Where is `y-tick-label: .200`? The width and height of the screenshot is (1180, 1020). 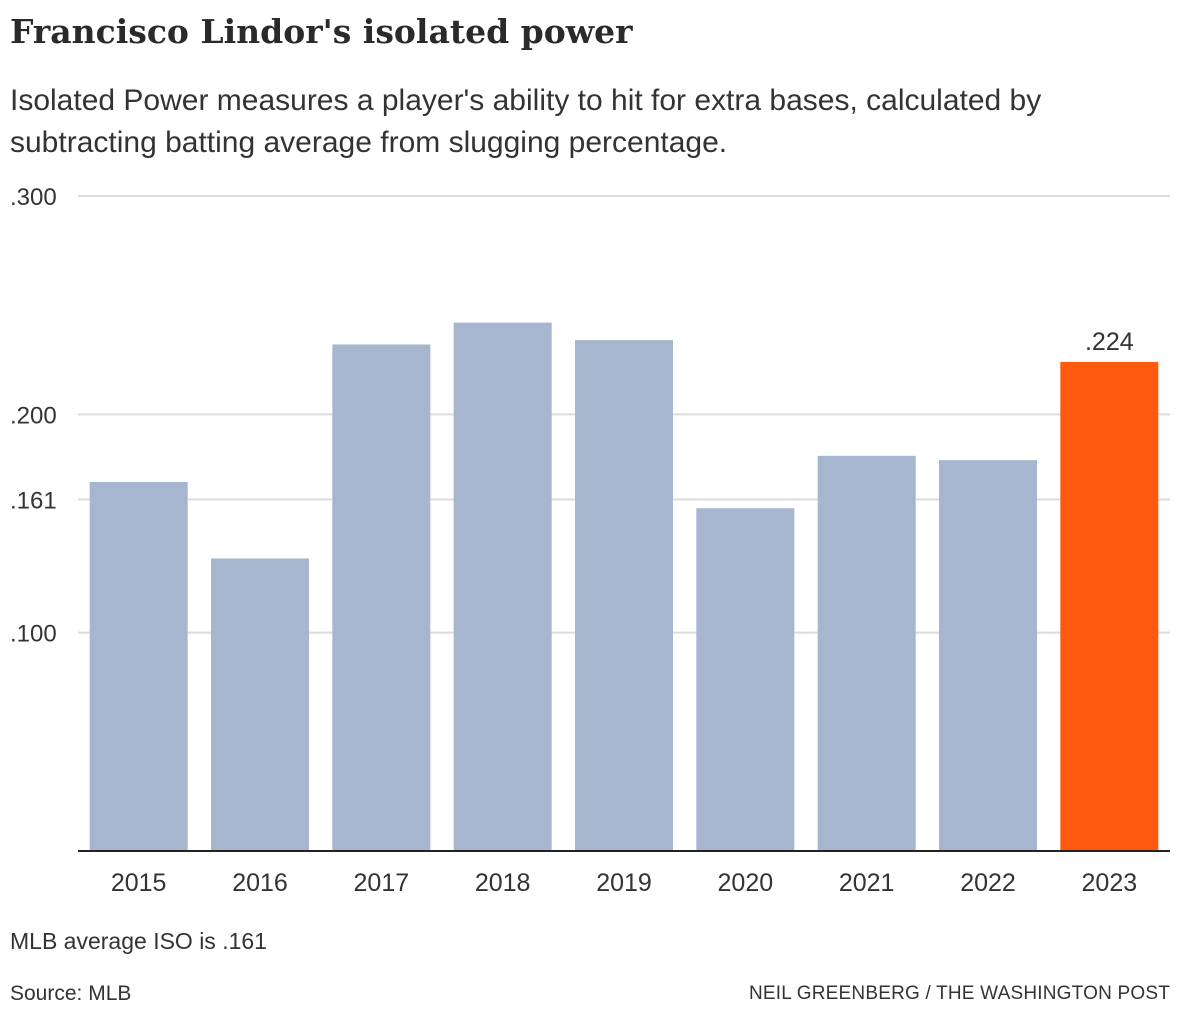
y-tick-label: .200 is located at coordinates (33, 415).